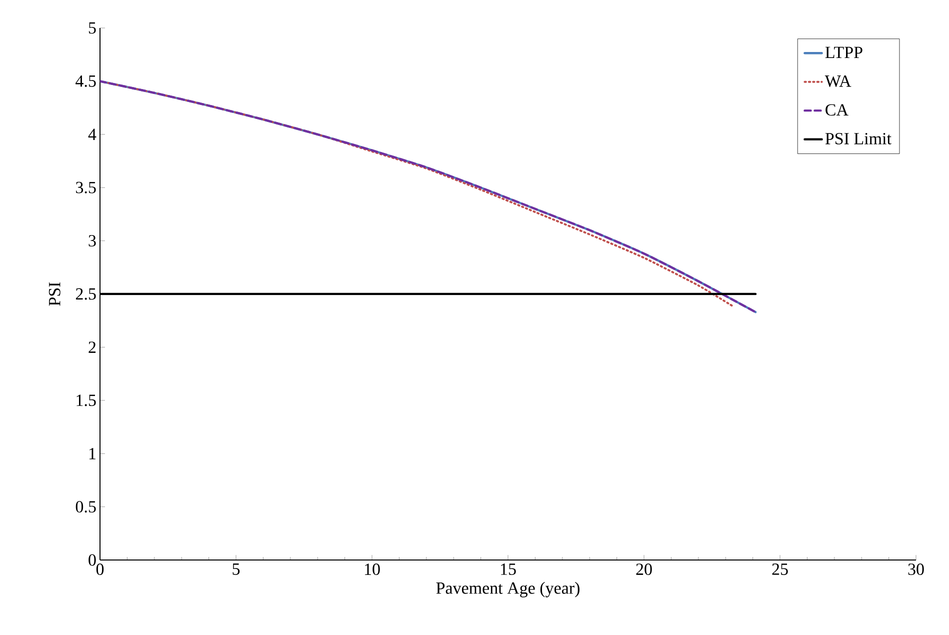 This screenshot has width=949, height=635. I want to click on x-axis-title: Pavement Age (year), so click(508, 590).